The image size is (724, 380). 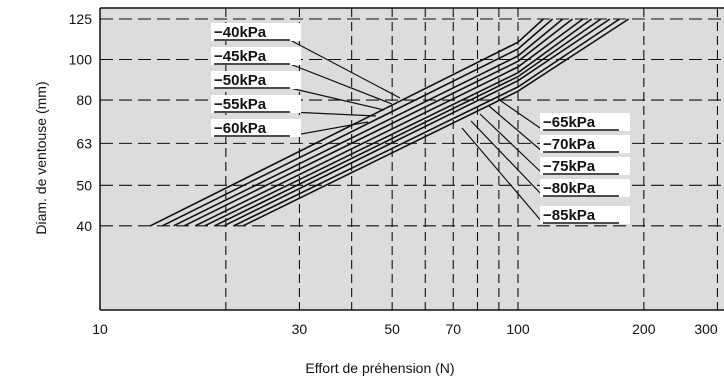 What do you see at coordinates (569, 144) in the screenshot?
I see `curve-label: −70kPa` at bounding box center [569, 144].